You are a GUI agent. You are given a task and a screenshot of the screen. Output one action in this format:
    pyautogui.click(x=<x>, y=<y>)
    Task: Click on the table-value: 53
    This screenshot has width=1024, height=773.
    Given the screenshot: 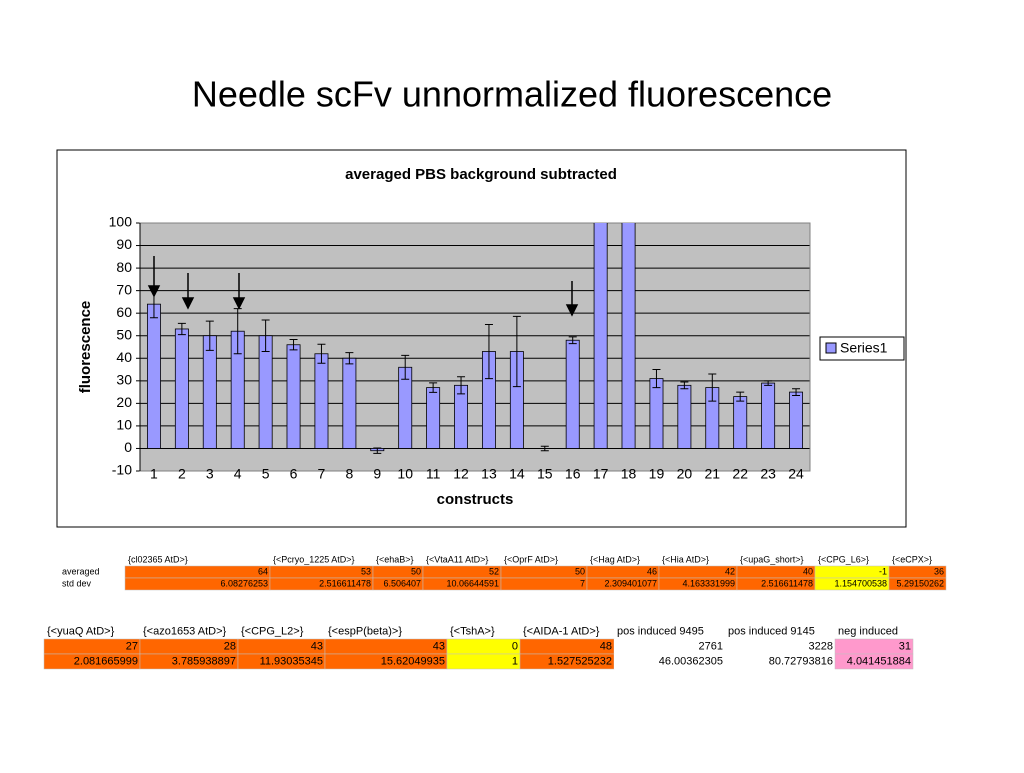 What is the action you would take?
    pyautogui.click(x=366, y=571)
    